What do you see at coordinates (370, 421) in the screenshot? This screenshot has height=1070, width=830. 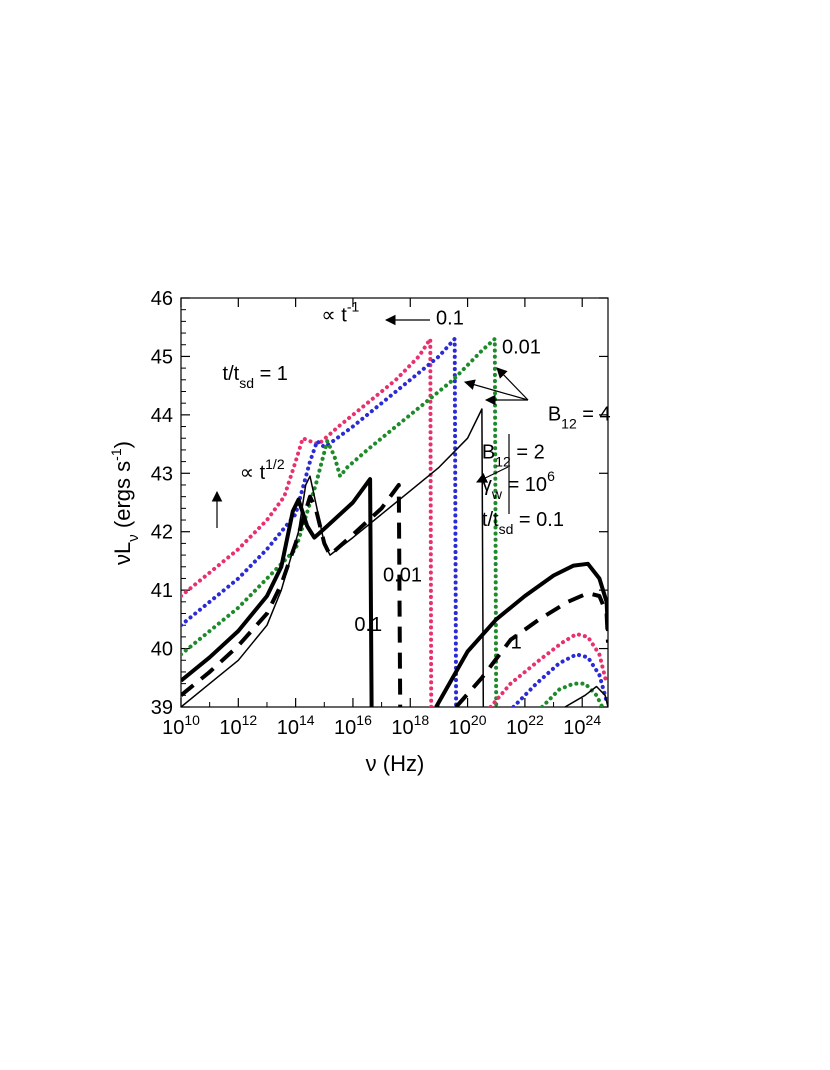 I see `annotation-arrows` at bounding box center [370, 421].